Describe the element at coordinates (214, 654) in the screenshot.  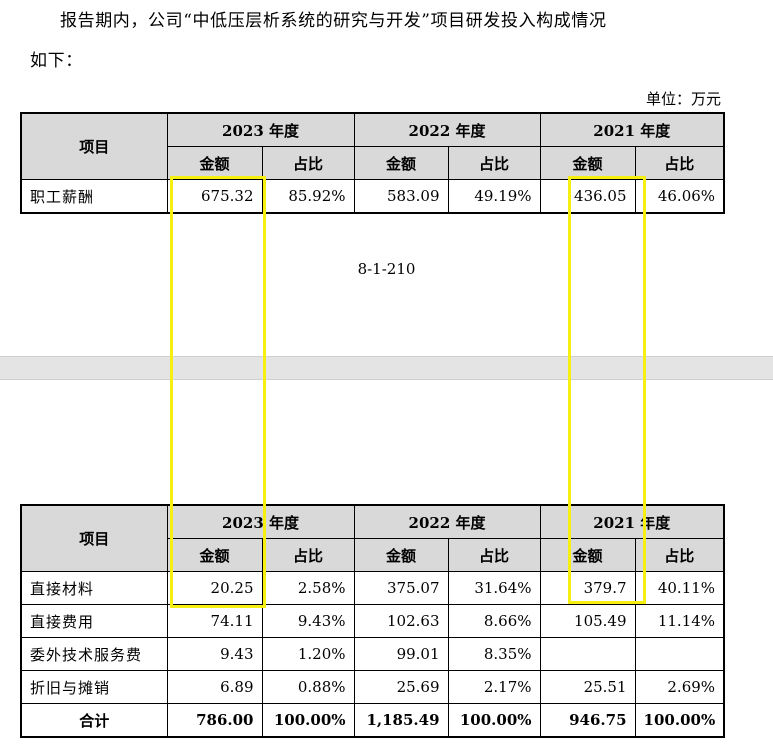
I see `cell-value: 9.43` at that location.